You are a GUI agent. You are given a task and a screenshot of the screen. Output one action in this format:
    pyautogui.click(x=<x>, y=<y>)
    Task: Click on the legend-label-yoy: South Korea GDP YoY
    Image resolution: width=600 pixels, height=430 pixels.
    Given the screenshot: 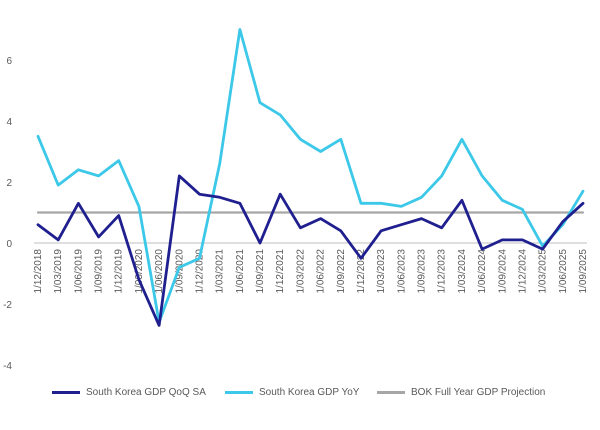 What is the action you would take?
    pyautogui.click(x=309, y=392)
    